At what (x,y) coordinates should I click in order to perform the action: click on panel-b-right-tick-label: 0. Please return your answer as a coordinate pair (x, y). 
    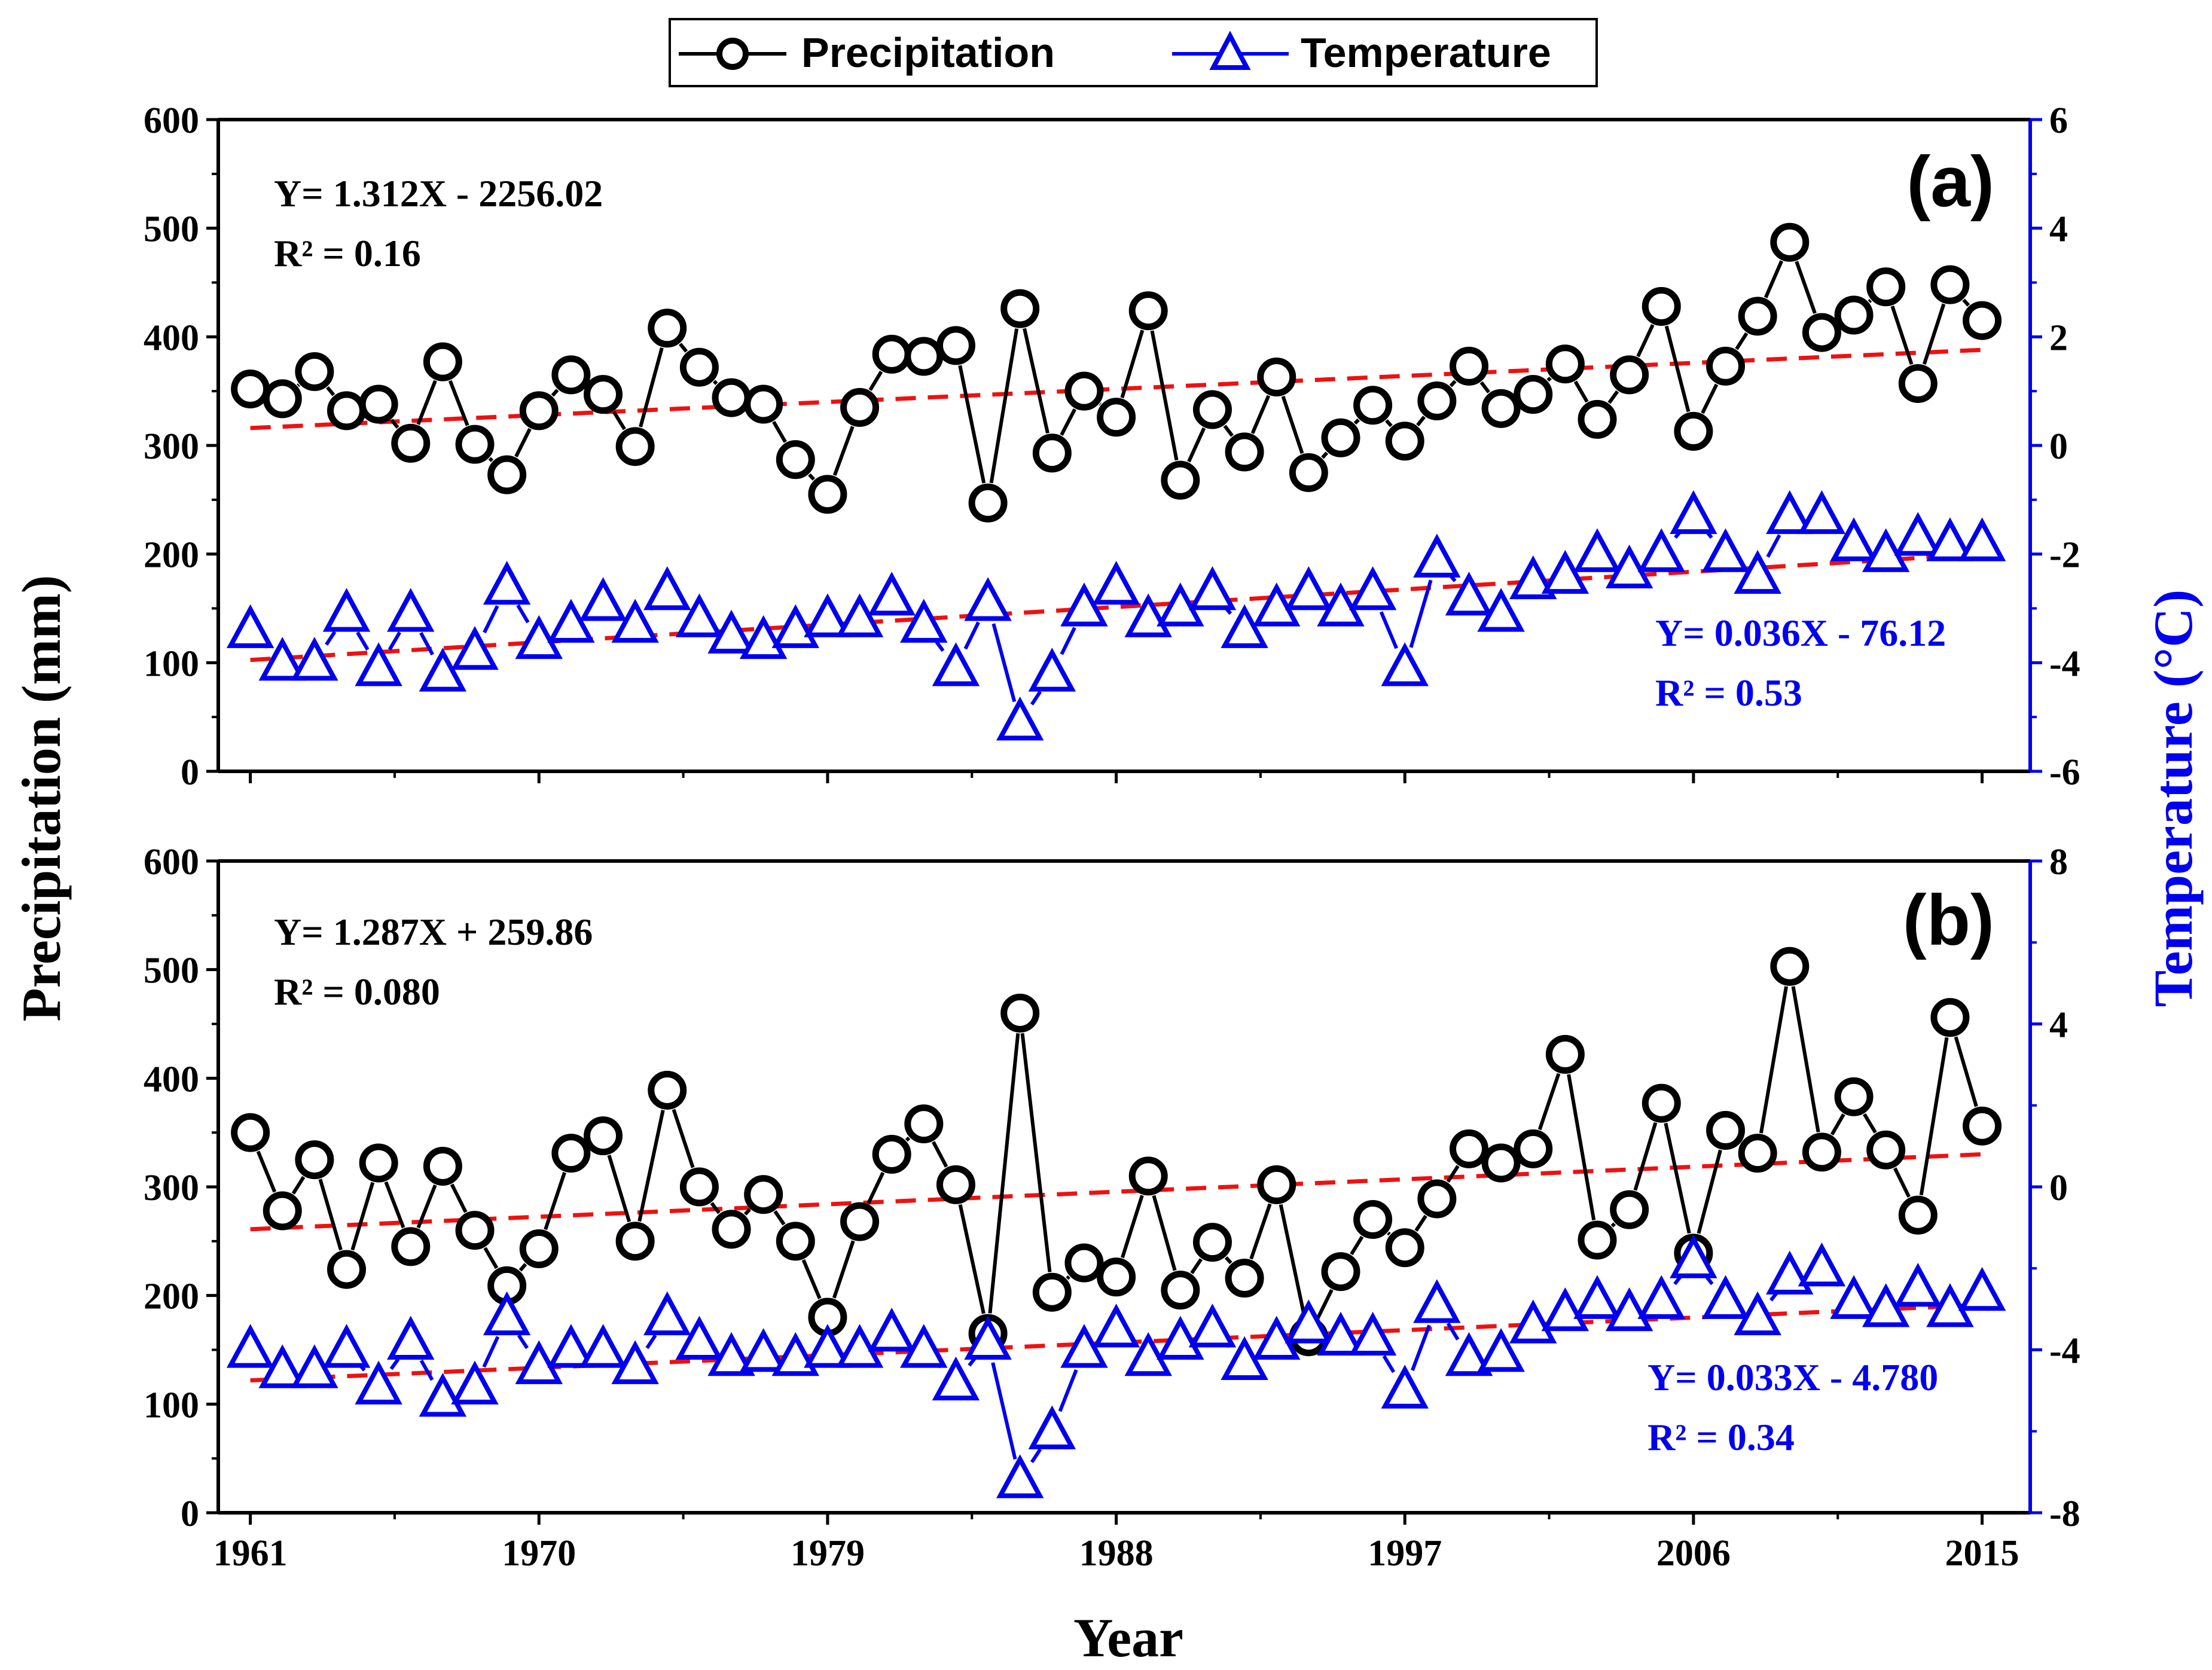
    Looking at the image, I should click on (2058, 1188).